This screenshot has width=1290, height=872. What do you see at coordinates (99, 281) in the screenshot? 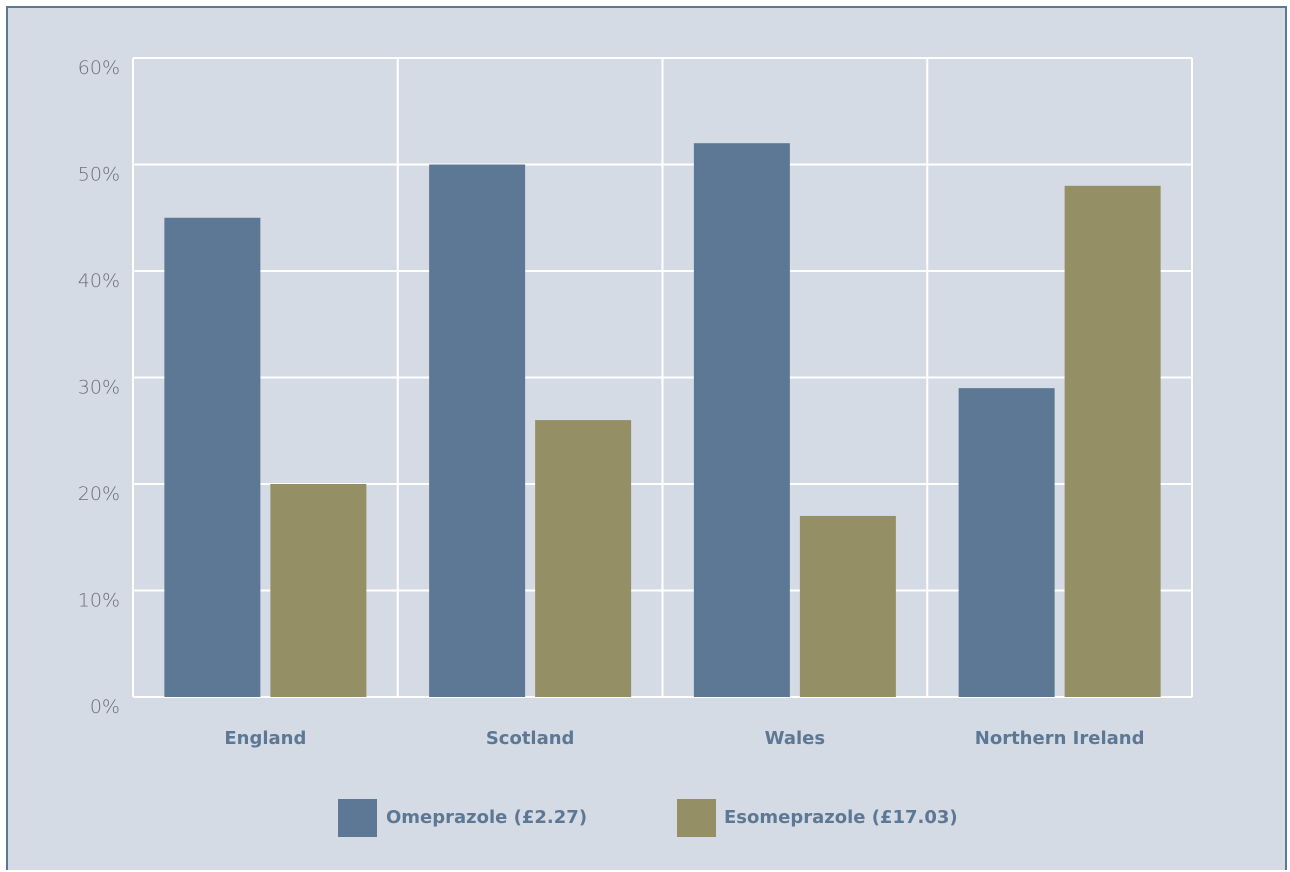
I see `y-tick-label: 40%` at bounding box center [99, 281].